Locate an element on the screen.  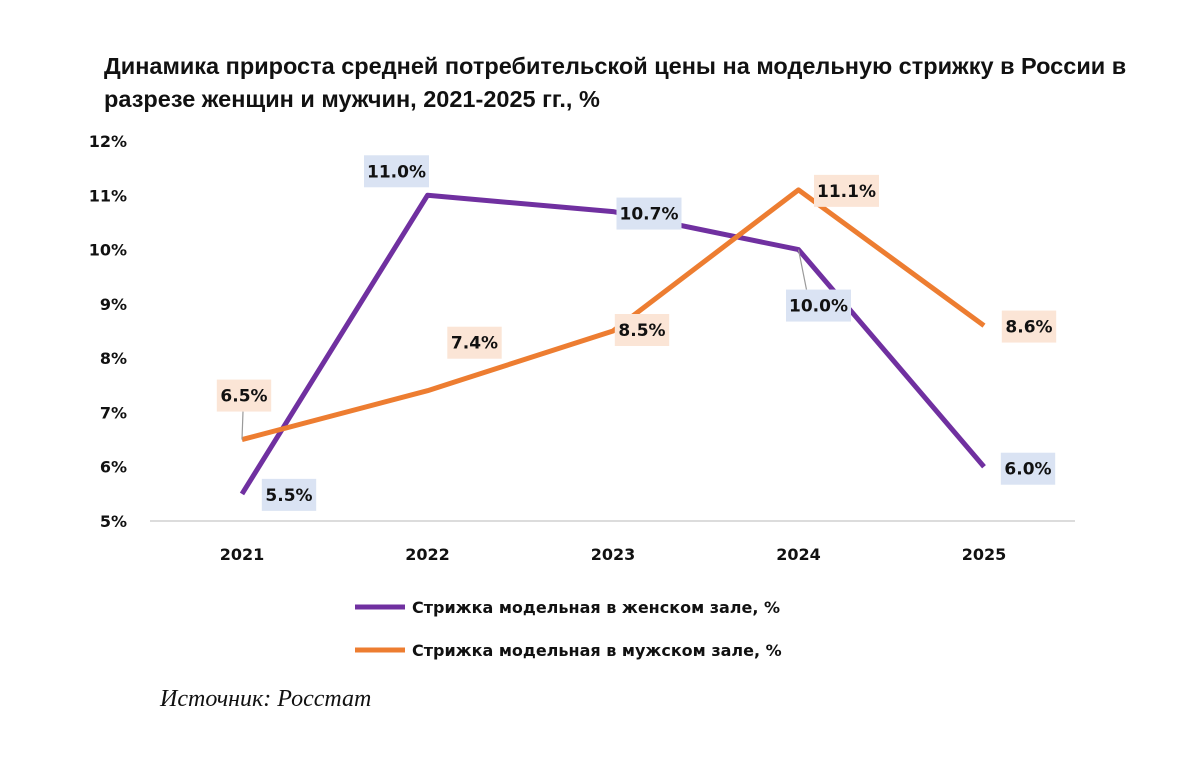
data-label: 6.5% is located at coordinates (243, 397).